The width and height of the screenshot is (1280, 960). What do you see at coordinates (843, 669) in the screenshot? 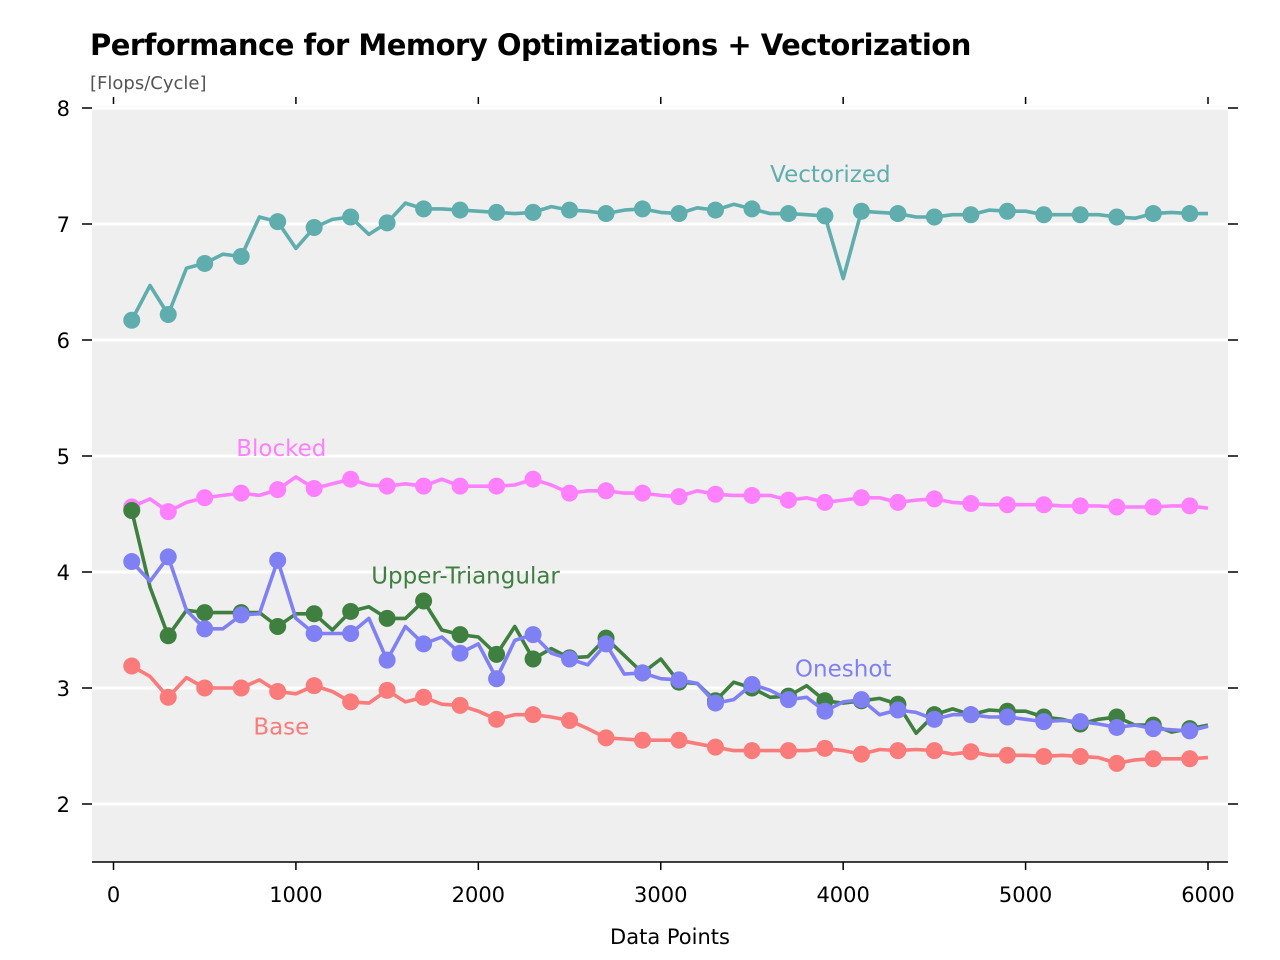
I see `series-label-oneshot: Oneshot` at bounding box center [843, 669].